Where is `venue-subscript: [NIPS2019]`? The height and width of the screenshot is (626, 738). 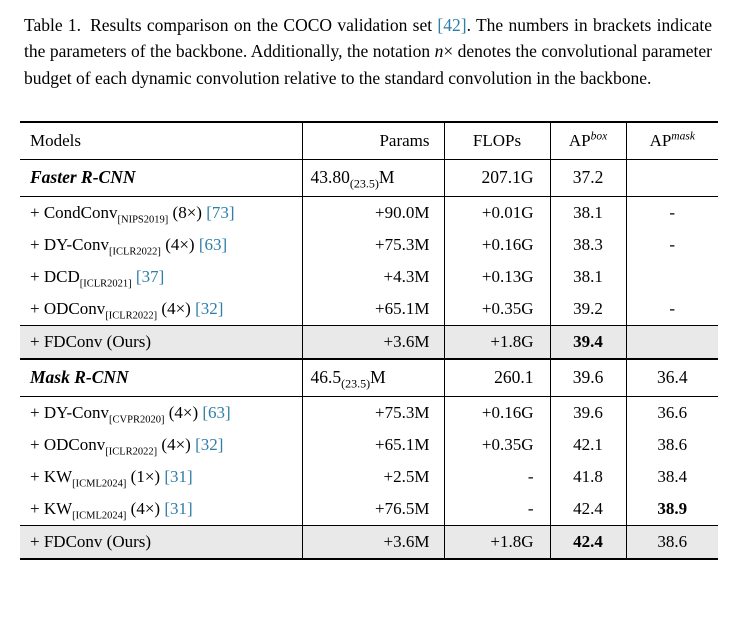
venue-subscript: [NIPS2019] is located at coordinates (143, 220).